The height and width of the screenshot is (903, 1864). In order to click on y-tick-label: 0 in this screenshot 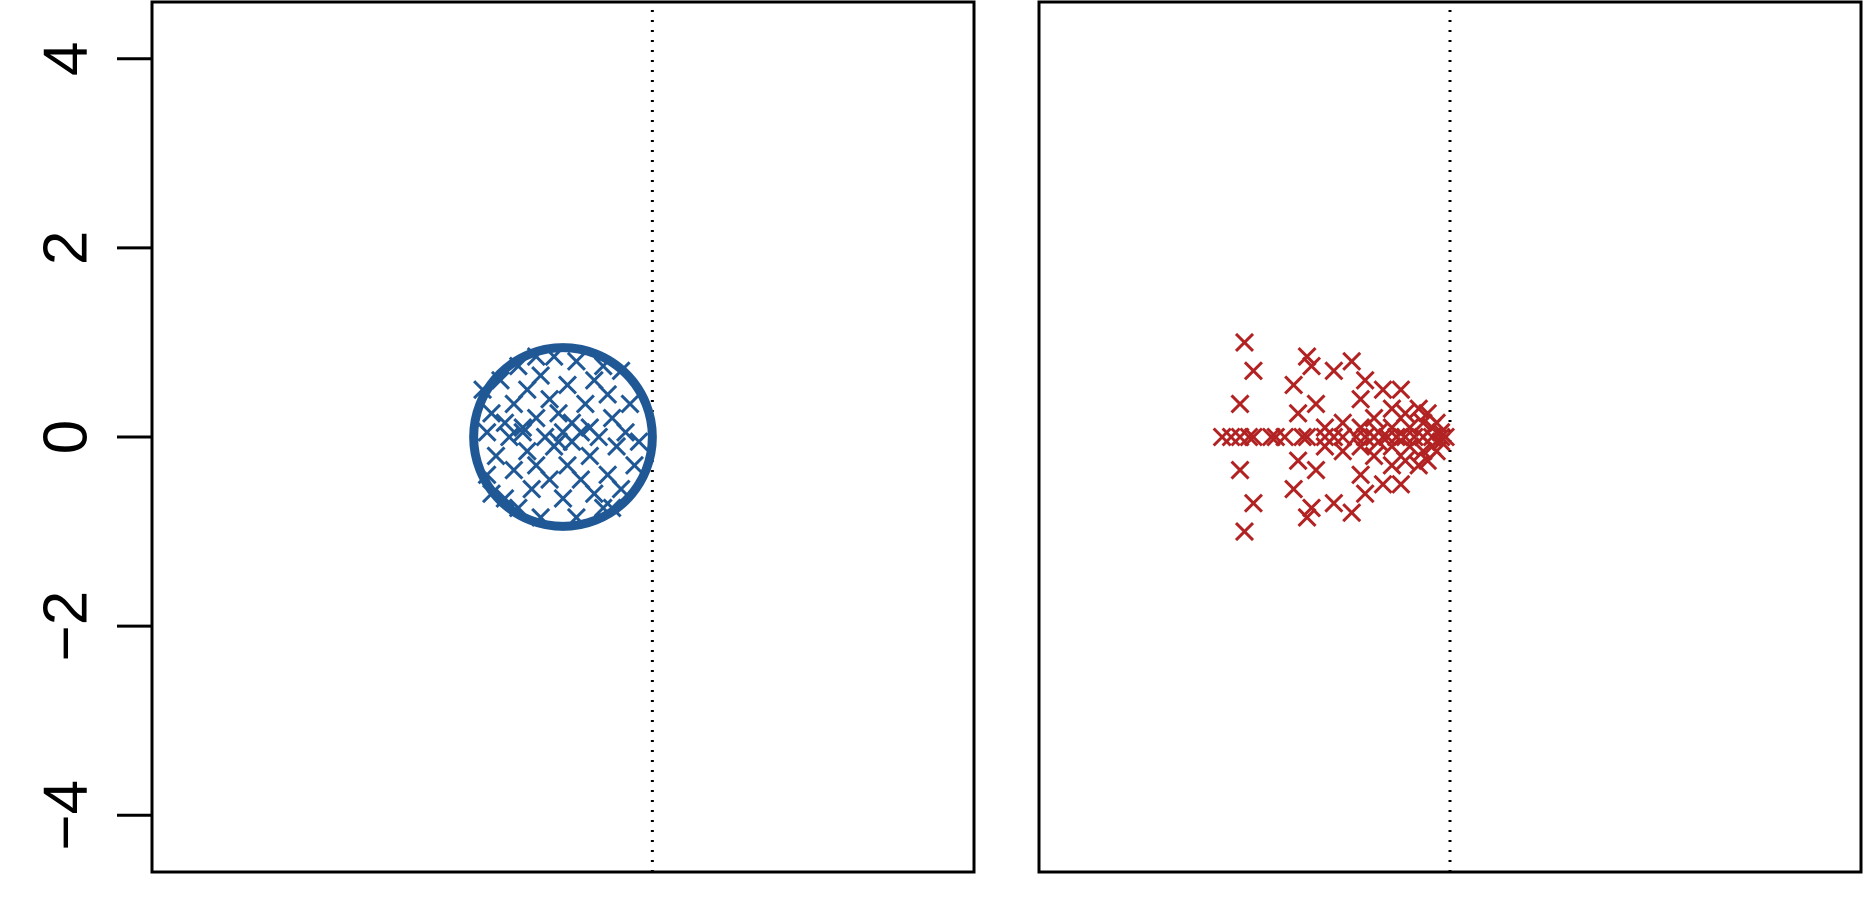, I will do `click(65, 437)`.